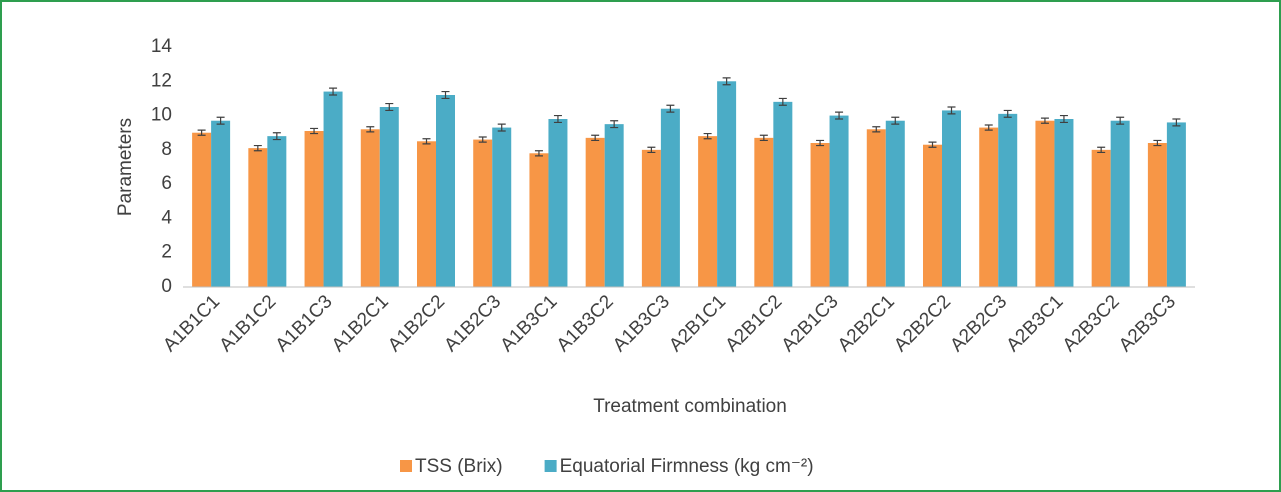 The image size is (1281, 492). I want to click on y-tick-label: 10, so click(161, 115).